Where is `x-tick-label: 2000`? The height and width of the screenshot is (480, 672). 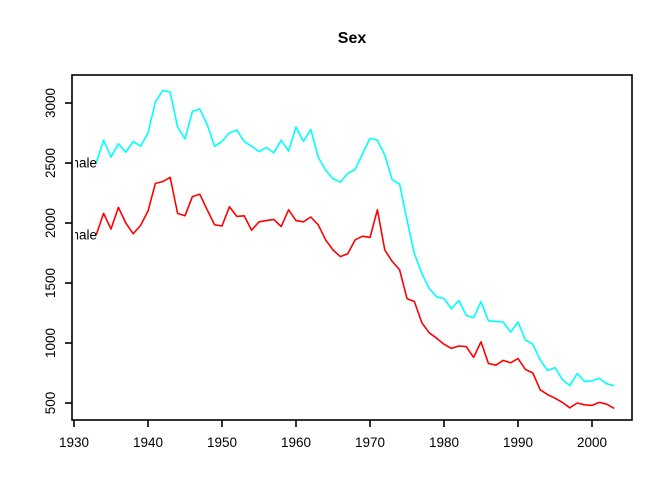 x-tick-label: 2000 is located at coordinates (592, 442).